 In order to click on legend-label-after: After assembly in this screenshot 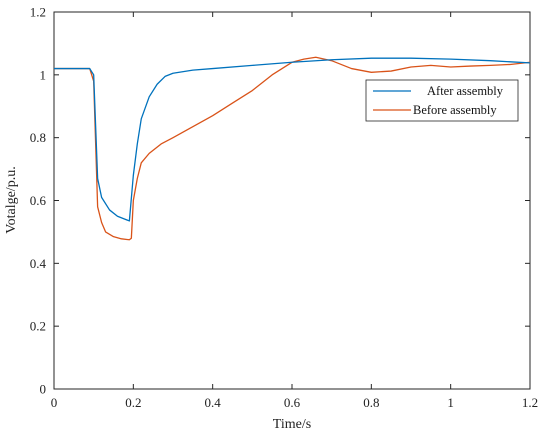, I will do `click(465, 91)`.